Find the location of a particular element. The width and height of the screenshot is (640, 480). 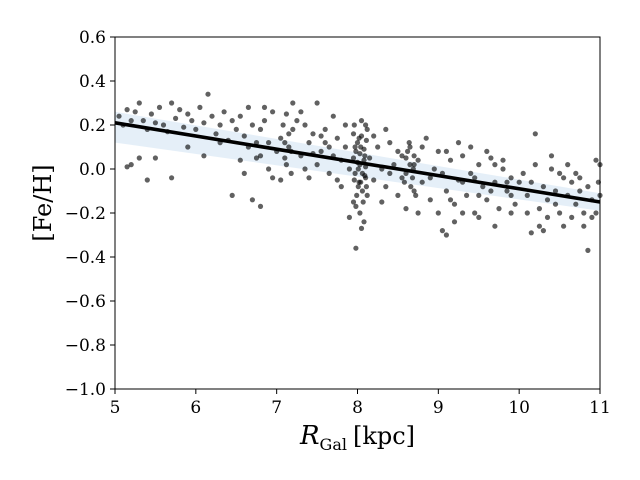

x-axis-label-unit: [kpc] is located at coordinates (384, 436).